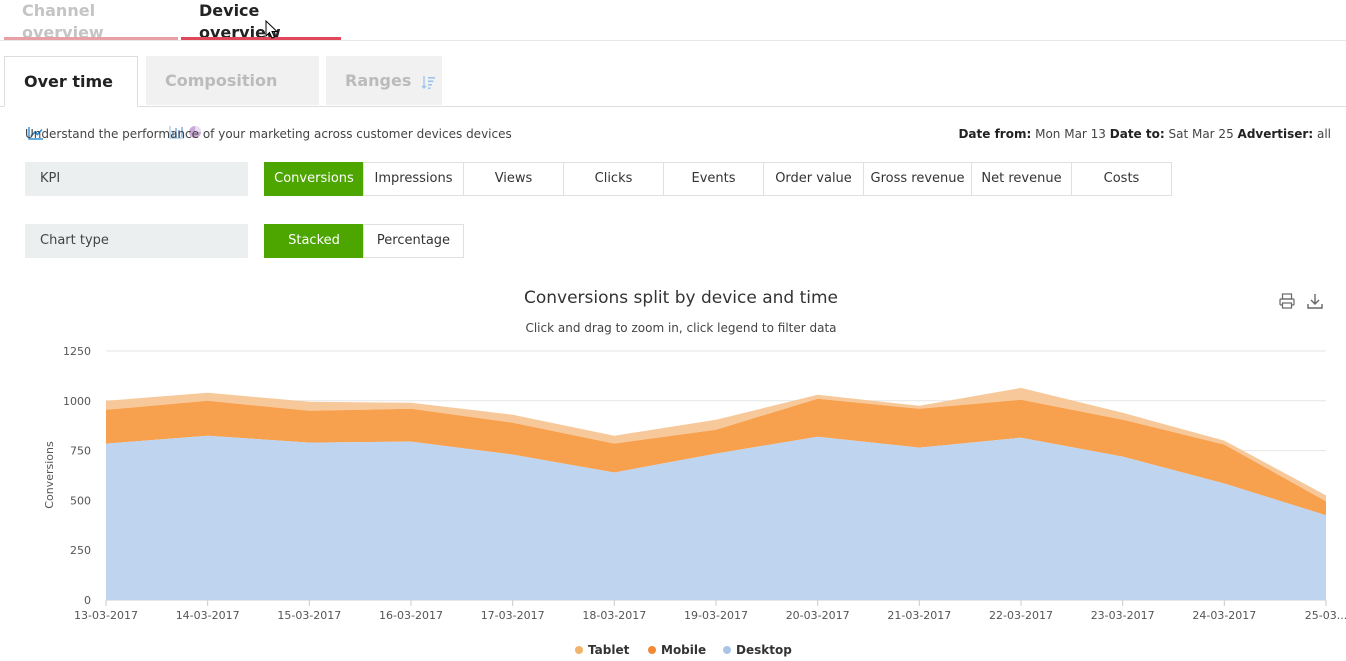  I want to click on tab-ranges: Ranges, so click(384, 80).